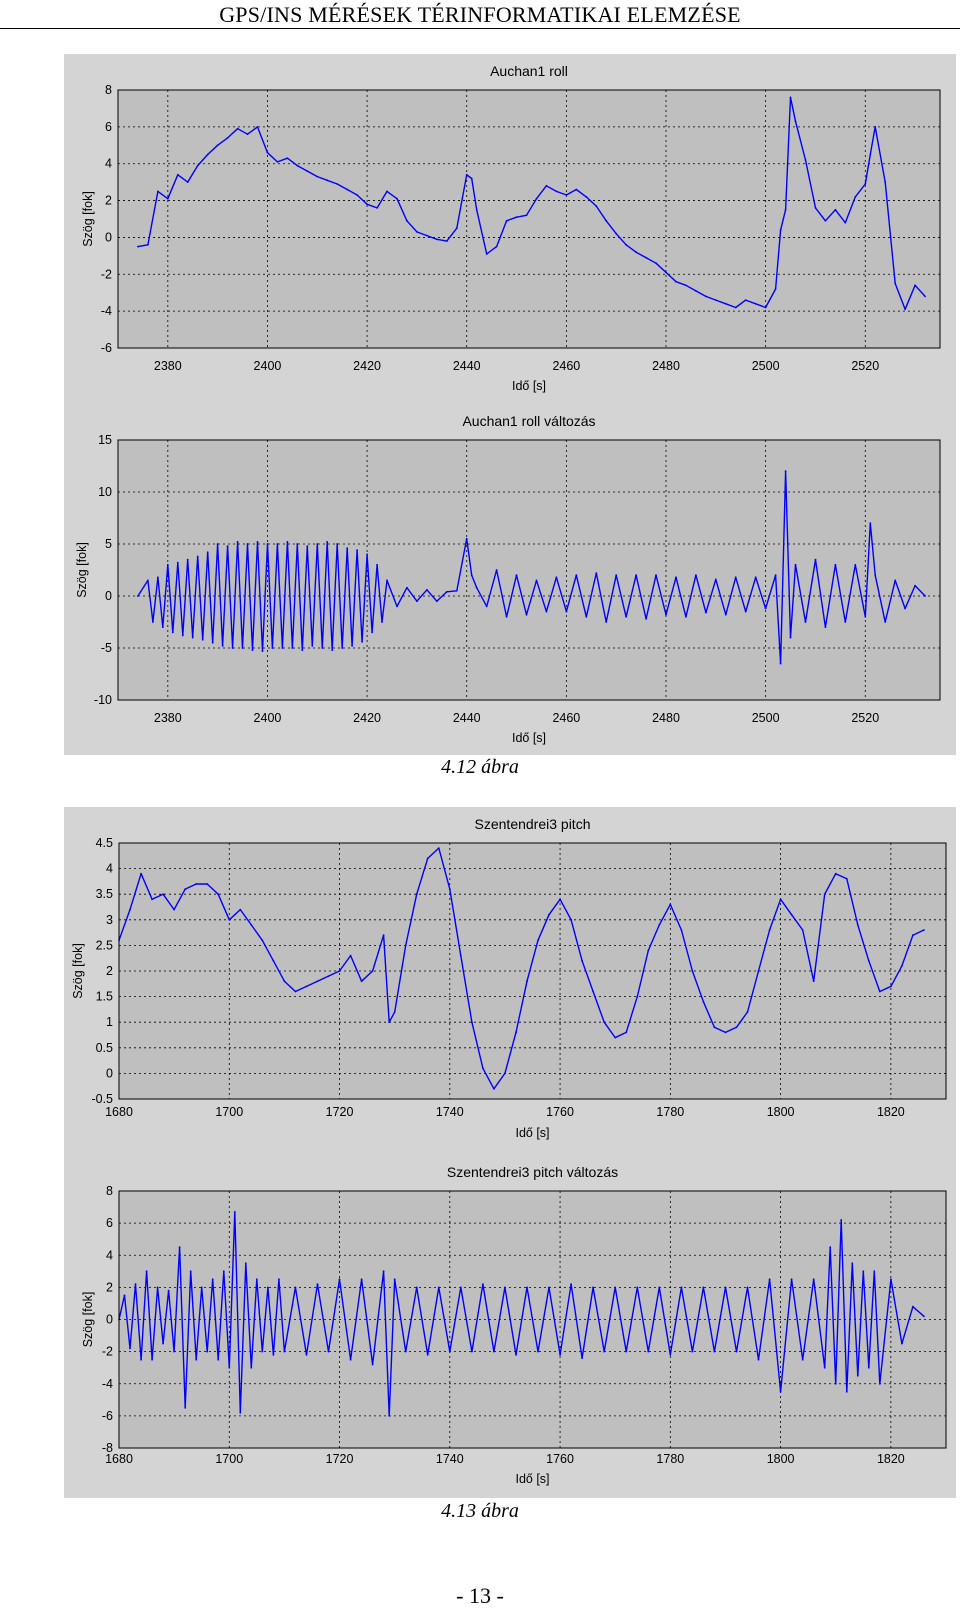 The image size is (960, 1613). I want to click on page-number: - 13 -, so click(480, 1595).